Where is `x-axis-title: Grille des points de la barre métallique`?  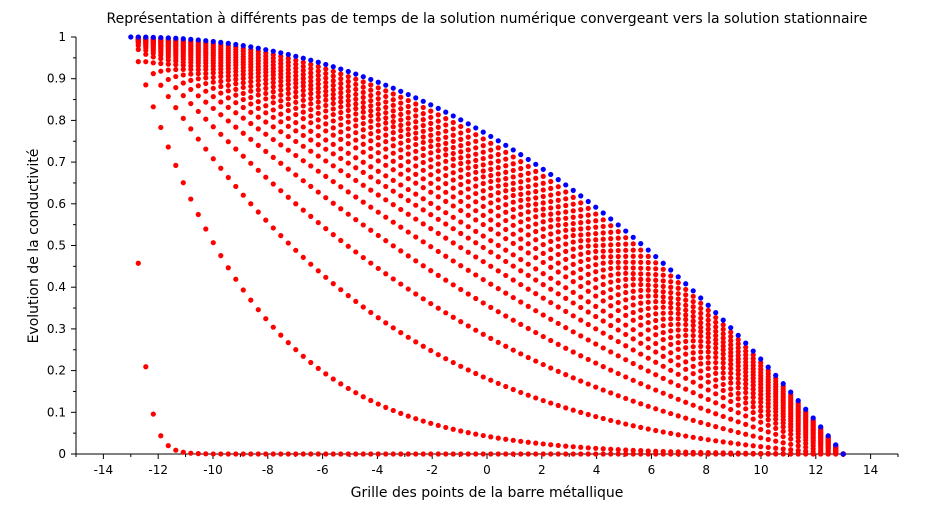 x-axis-title: Grille des points de la barre métallique is located at coordinates (487, 493).